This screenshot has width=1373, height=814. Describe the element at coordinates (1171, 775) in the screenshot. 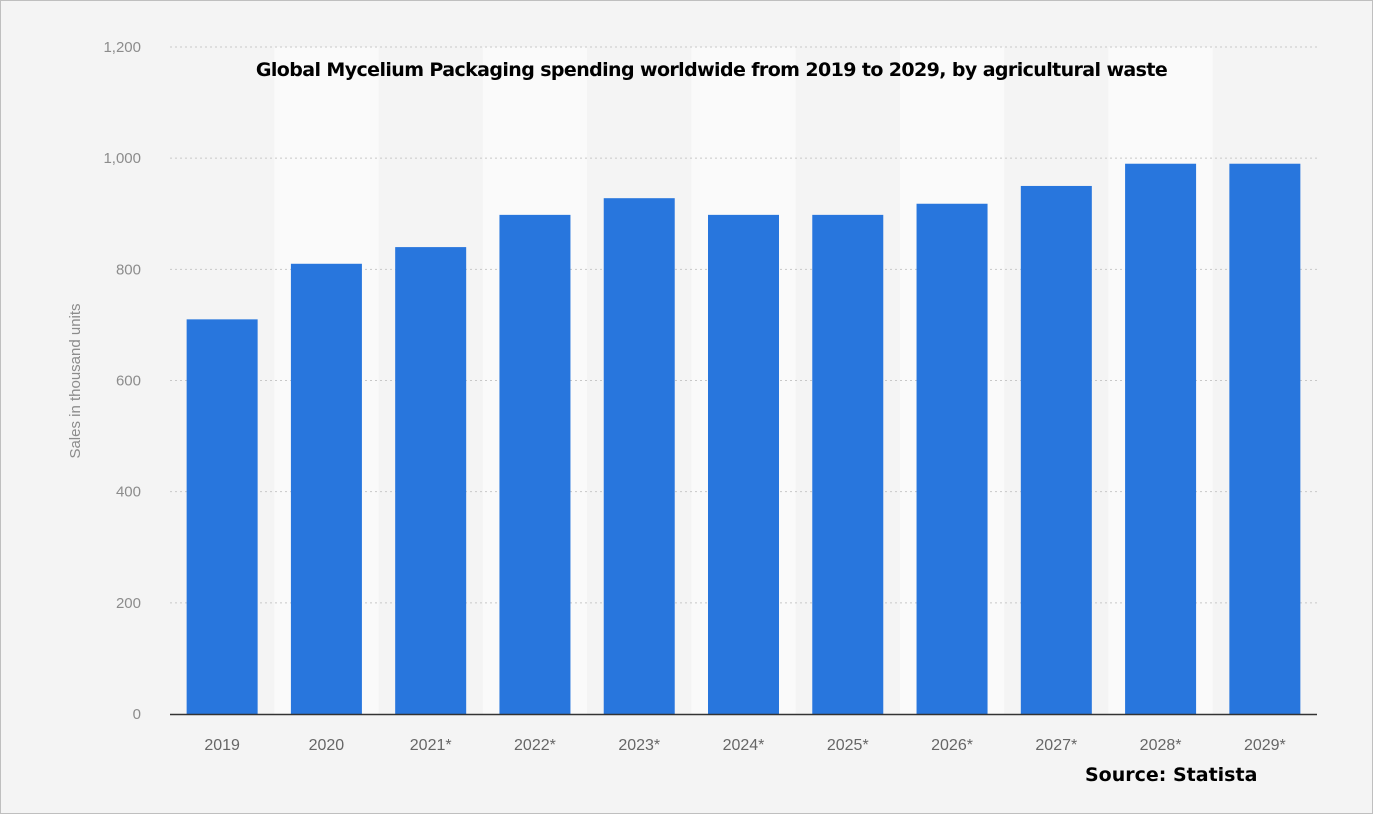

I see `source-label: Source: Statista` at that location.